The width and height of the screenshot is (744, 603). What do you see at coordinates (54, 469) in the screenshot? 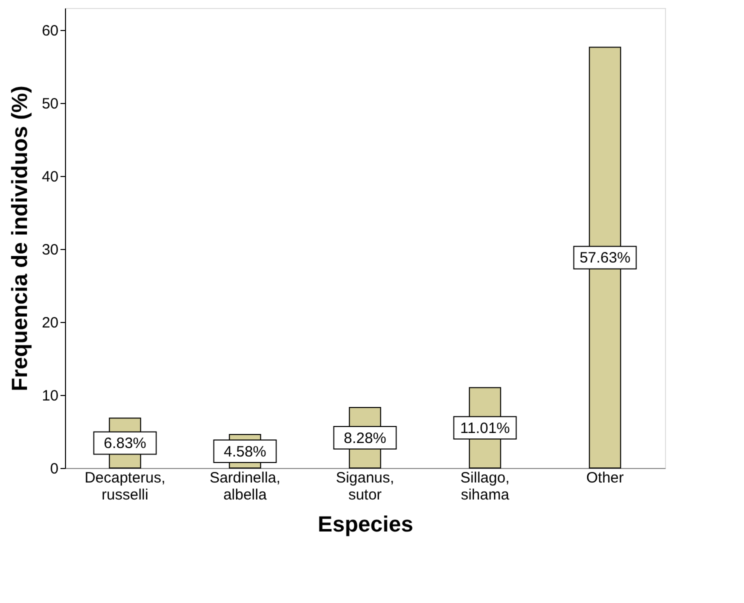
I see `y-tick-label: 0` at bounding box center [54, 469].